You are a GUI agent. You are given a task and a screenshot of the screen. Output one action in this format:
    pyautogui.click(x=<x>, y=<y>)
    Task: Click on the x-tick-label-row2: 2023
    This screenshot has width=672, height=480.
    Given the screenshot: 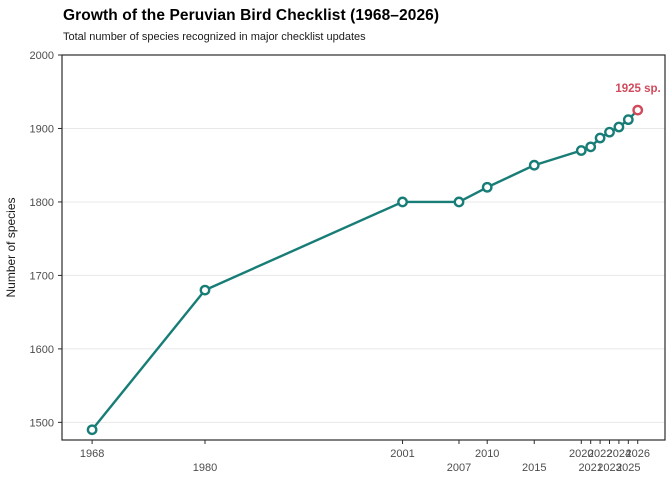 What is the action you would take?
    pyautogui.click(x=609, y=468)
    